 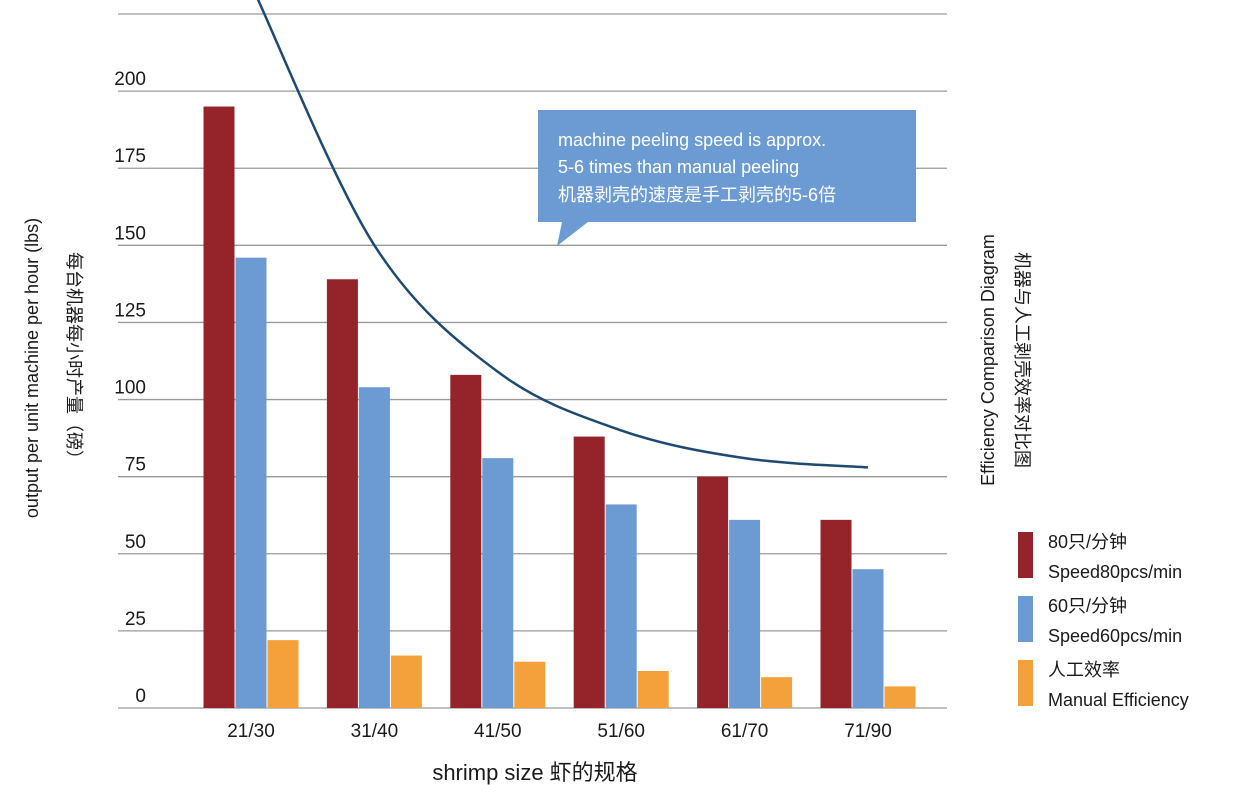 I want to click on y-tick-label: 75, so click(x=135, y=465).